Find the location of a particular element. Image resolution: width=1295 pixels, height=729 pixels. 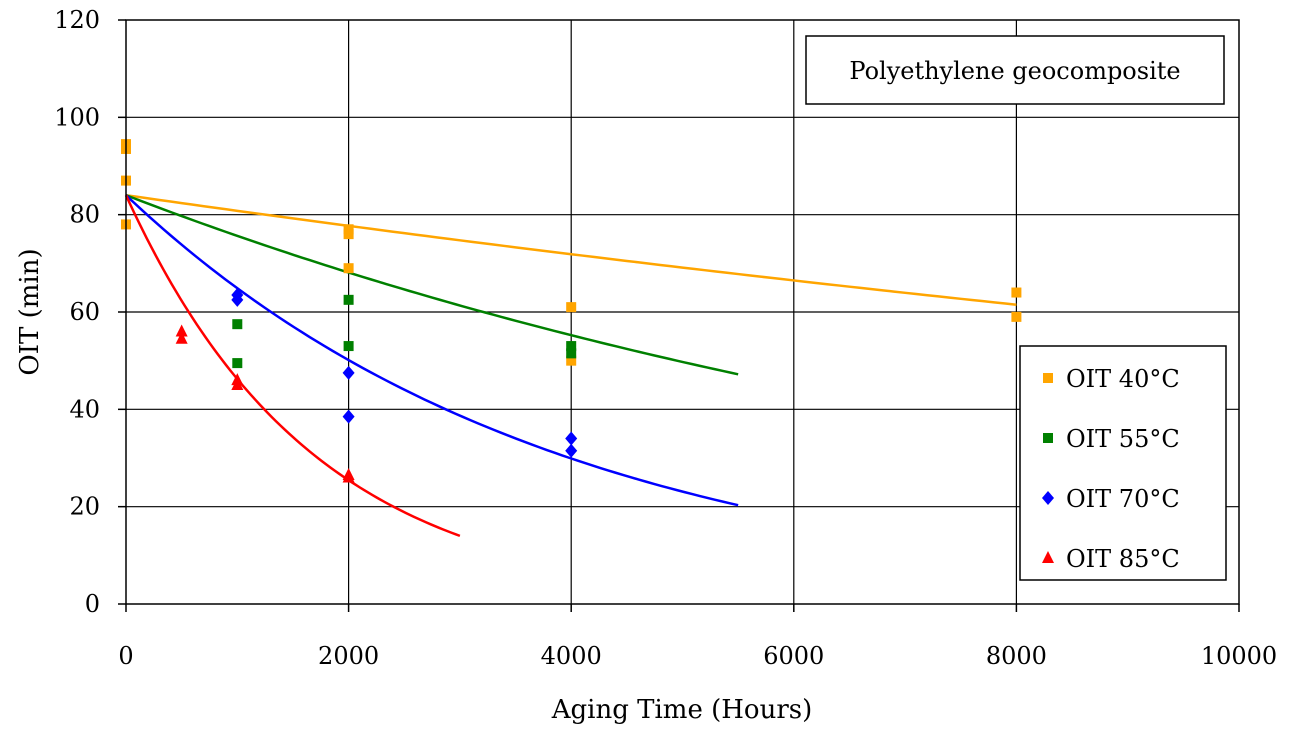

y-tick-label: 60 is located at coordinates (84, 312).